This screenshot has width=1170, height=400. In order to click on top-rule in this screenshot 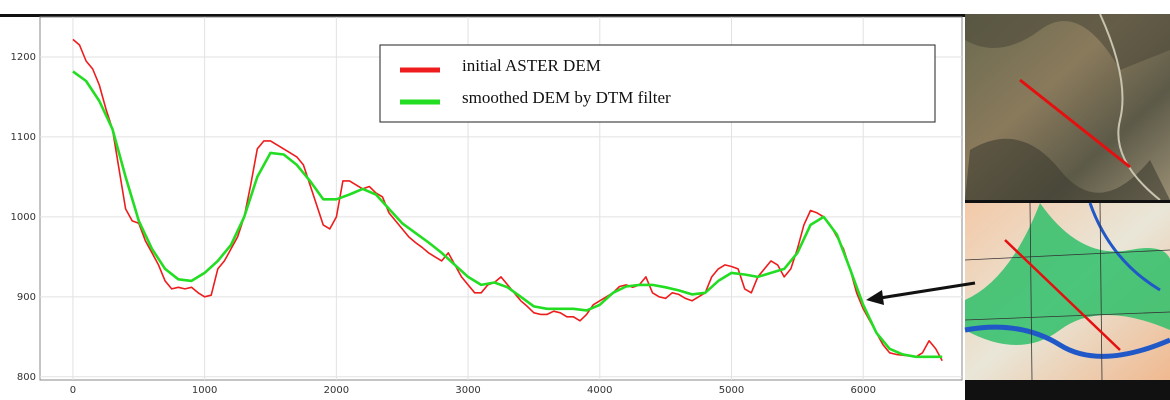, I will do `click(482, 15)`.